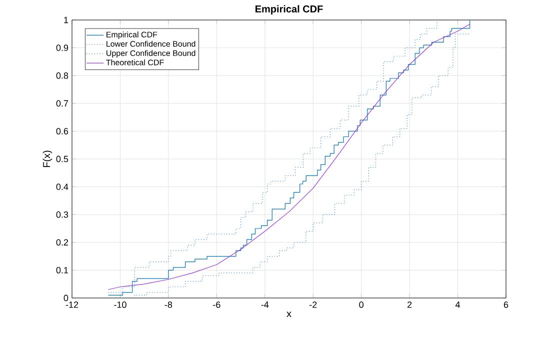  What do you see at coordinates (120, 305) in the screenshot?
I see `x-tick-label: -10` at bounding box center [120, 305].